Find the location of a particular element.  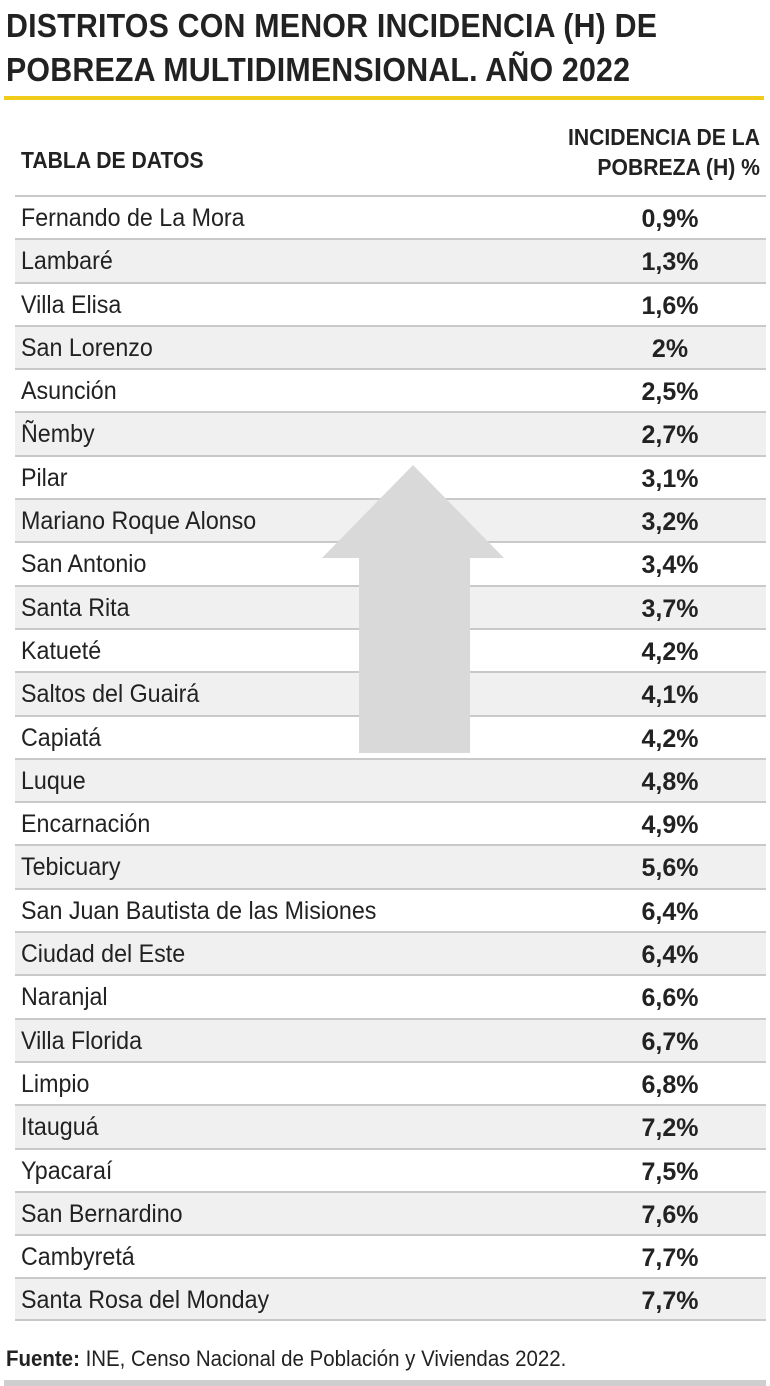

table-row: Luque 4,8% is located at coordinates (390, 779).